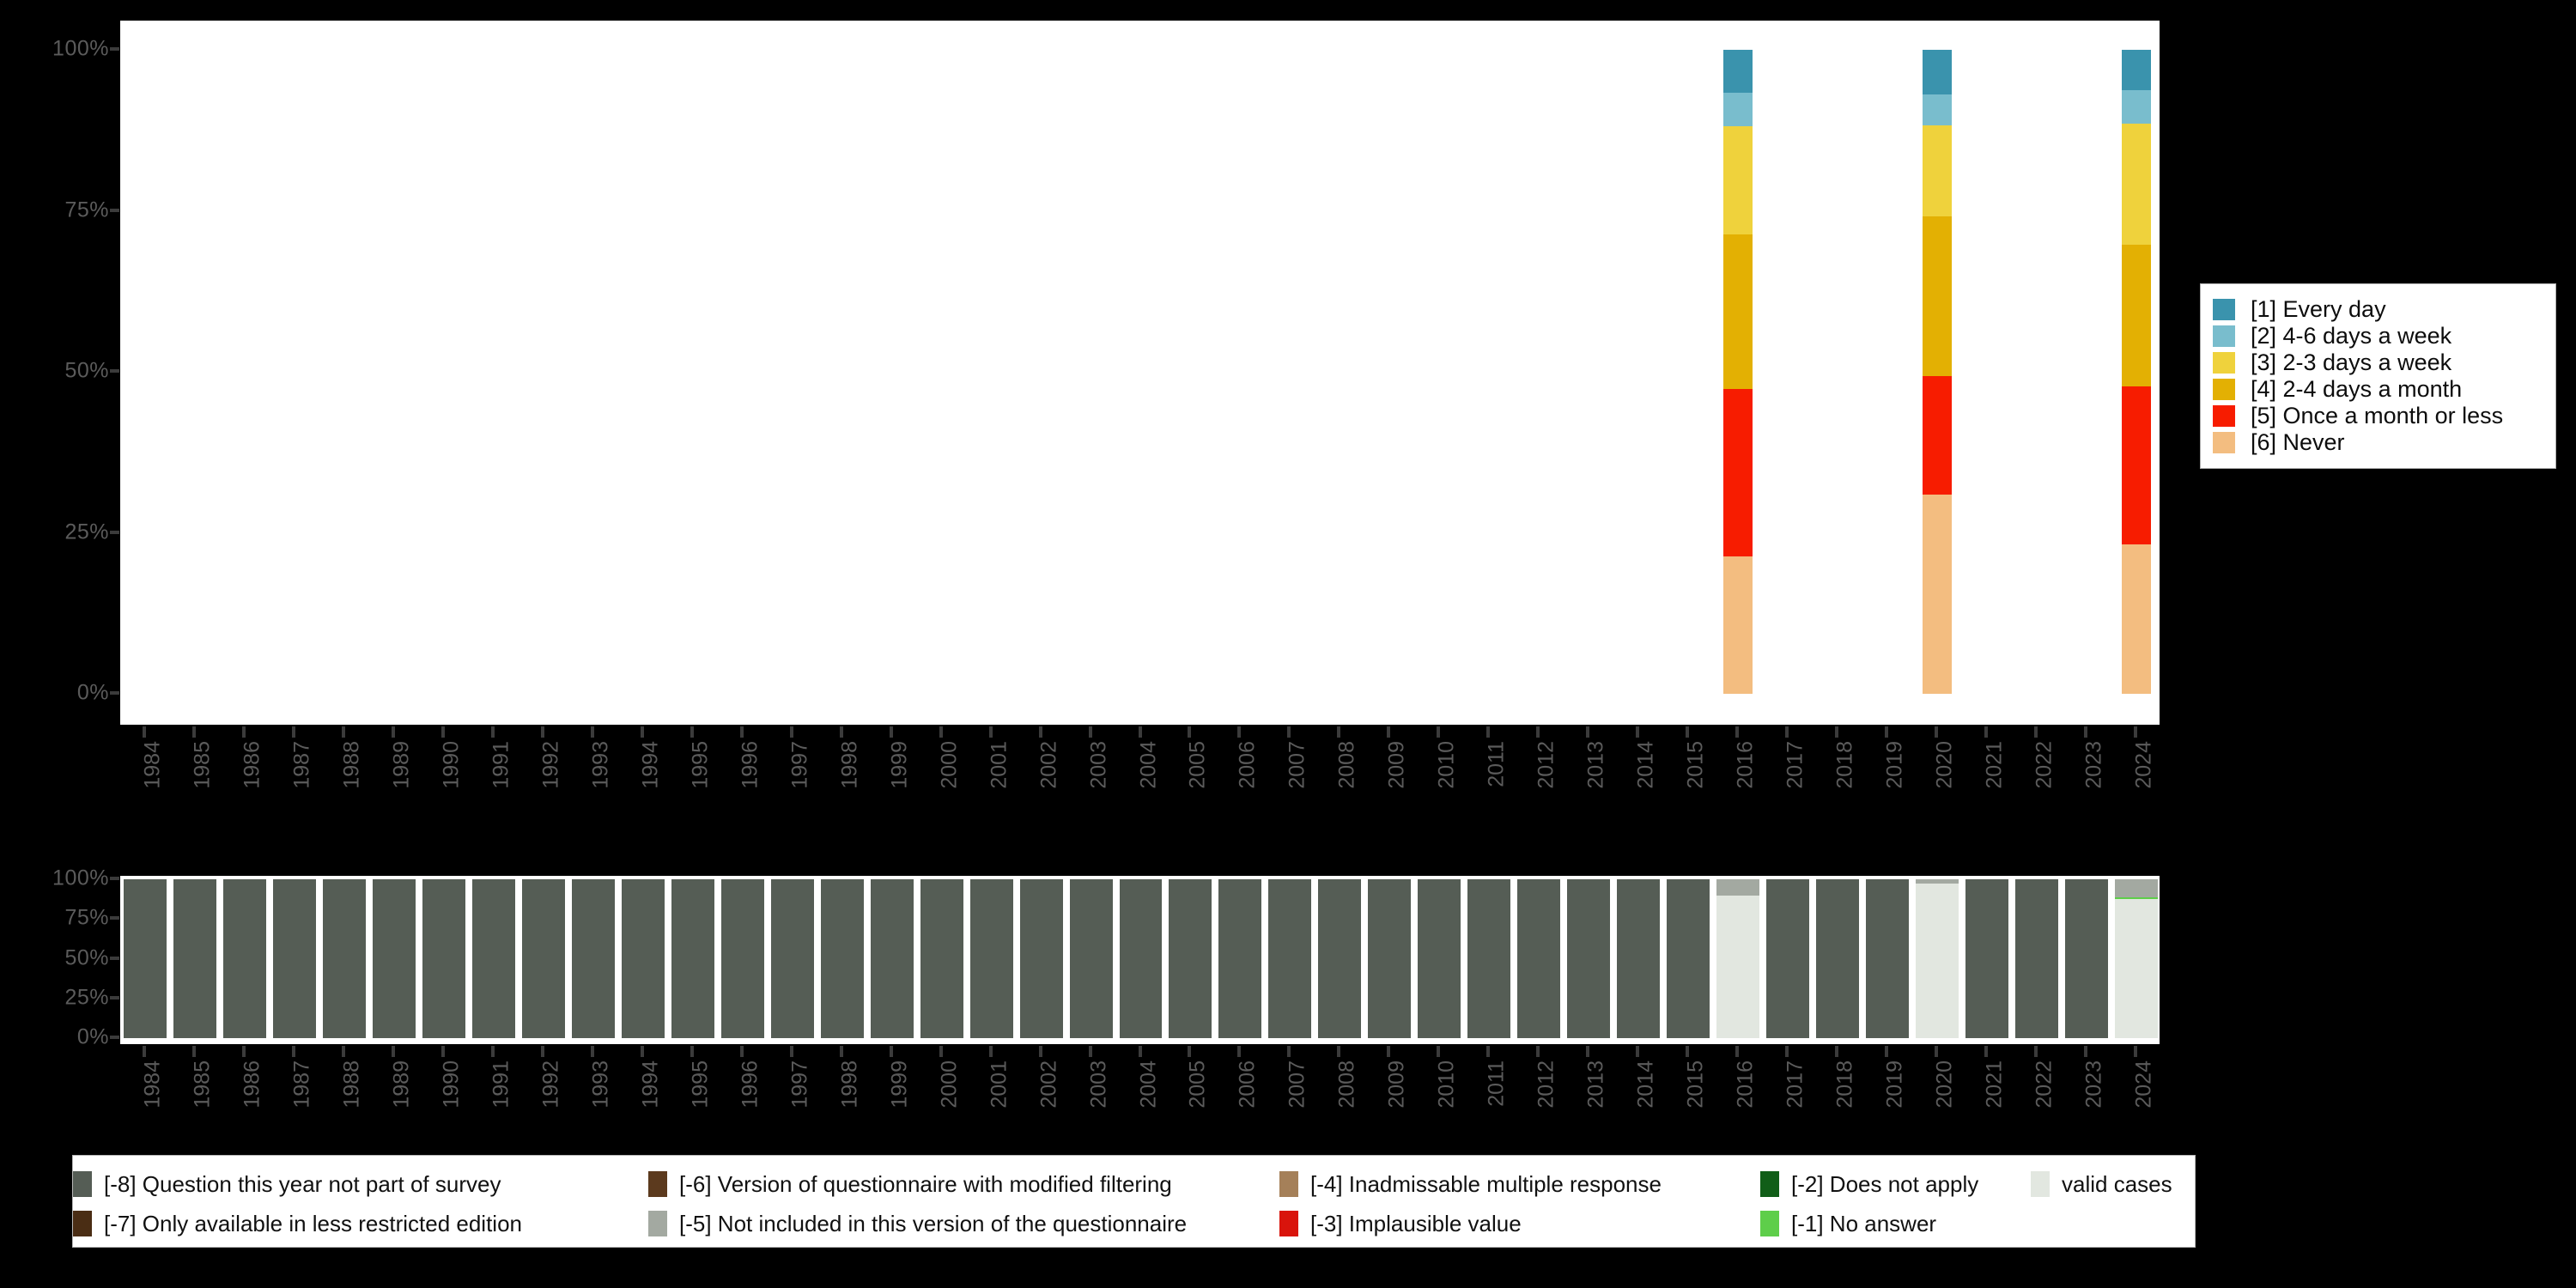  I want to click on main-x-tick-label: 2002, so click(1049, 765).